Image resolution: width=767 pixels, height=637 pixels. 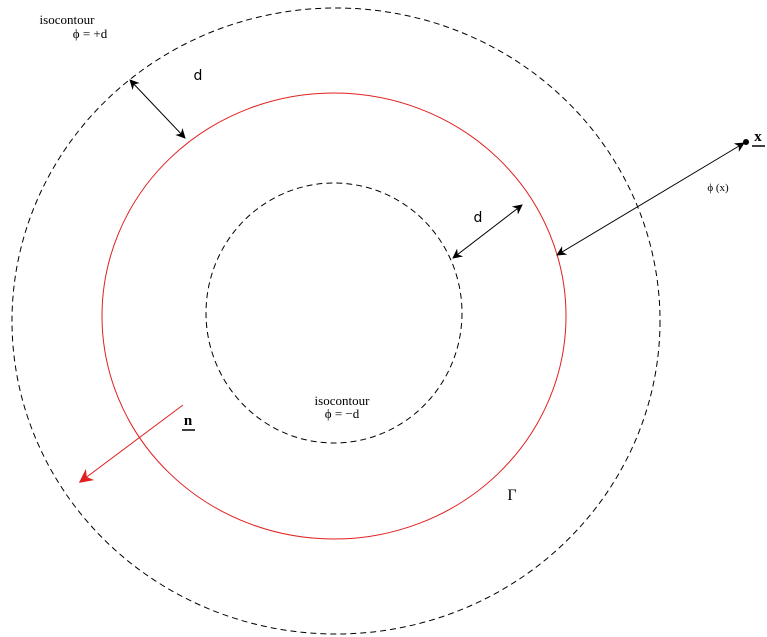 What do you see at coordinates (188, 421) in the screenshot?
I see `normal-label: n` at bounding box center [188, 421].